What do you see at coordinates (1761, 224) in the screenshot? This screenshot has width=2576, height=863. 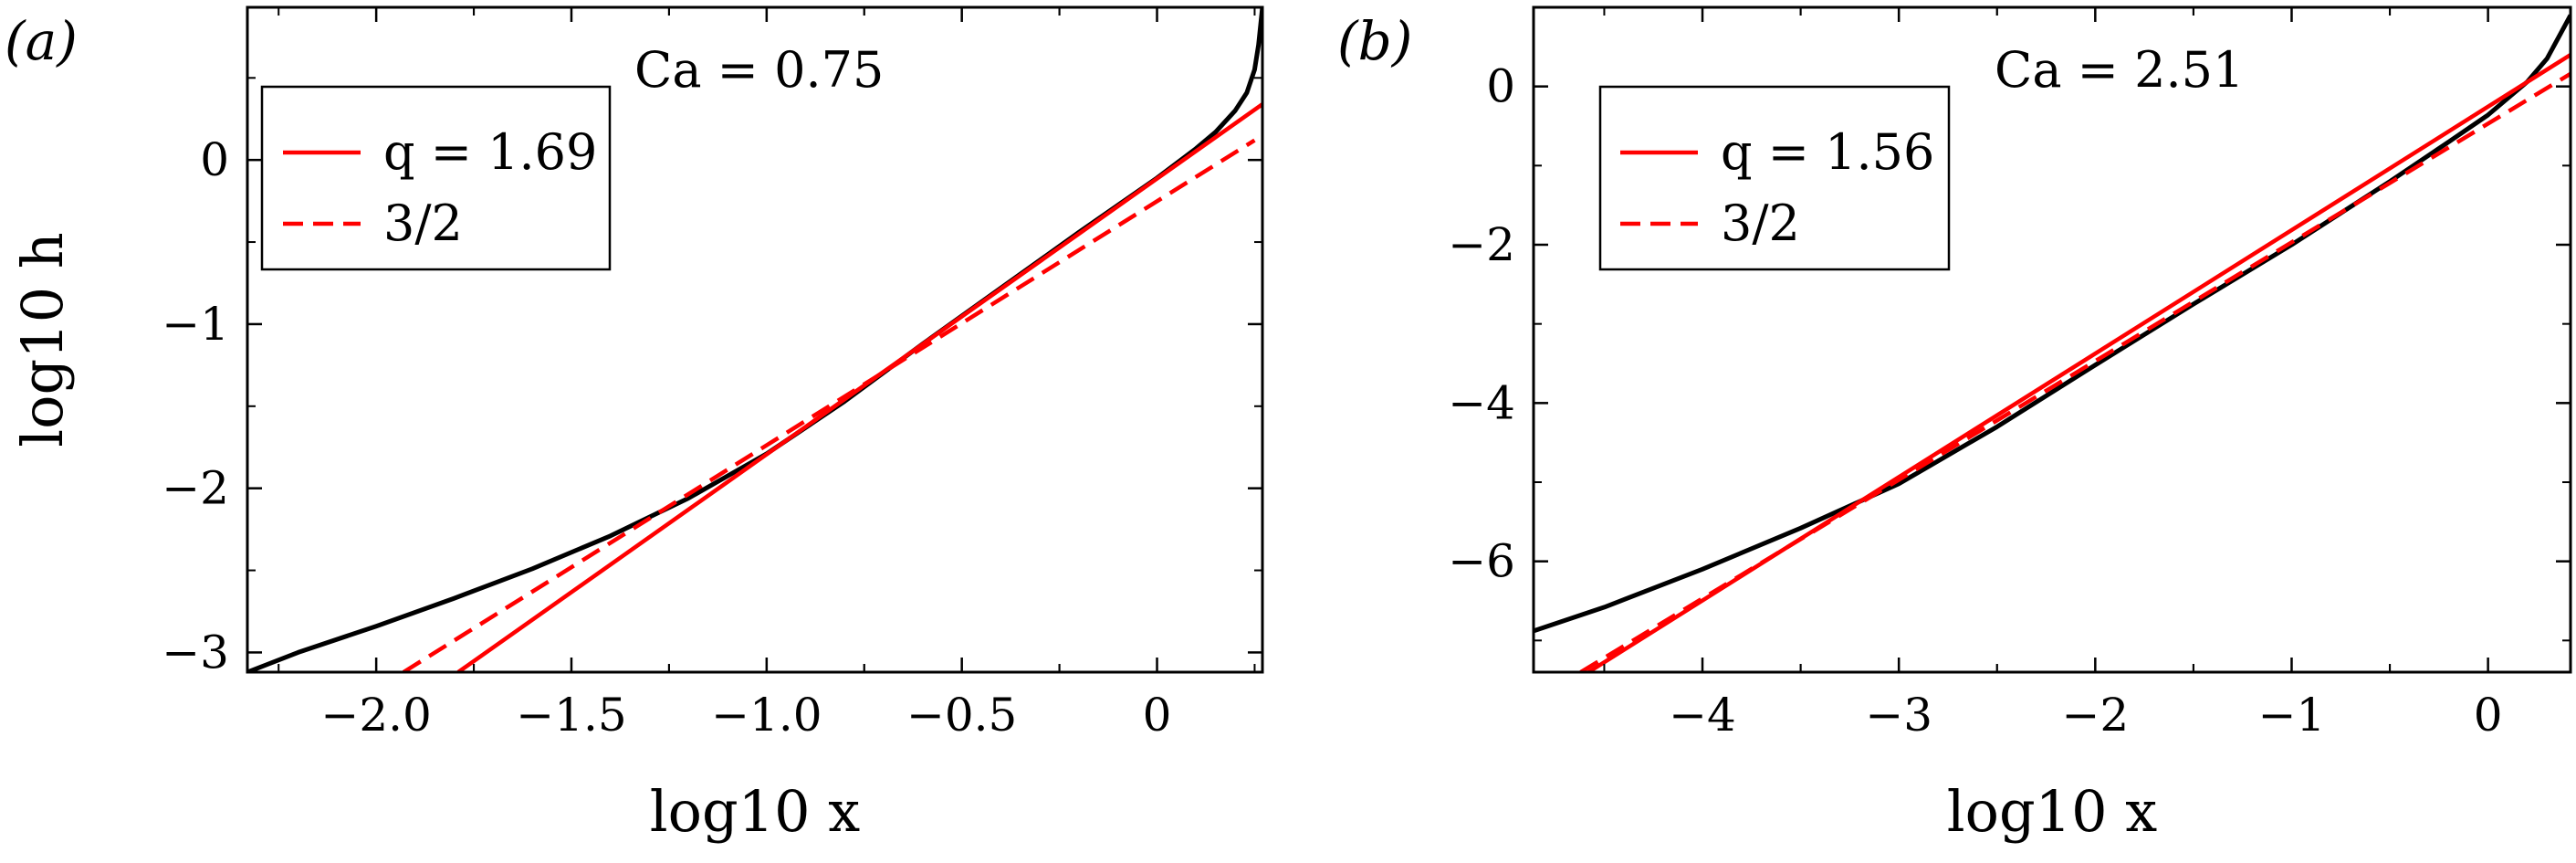 I see `panel-b-legend-ref-label: 3/2` at bounding box center [1761, 224].